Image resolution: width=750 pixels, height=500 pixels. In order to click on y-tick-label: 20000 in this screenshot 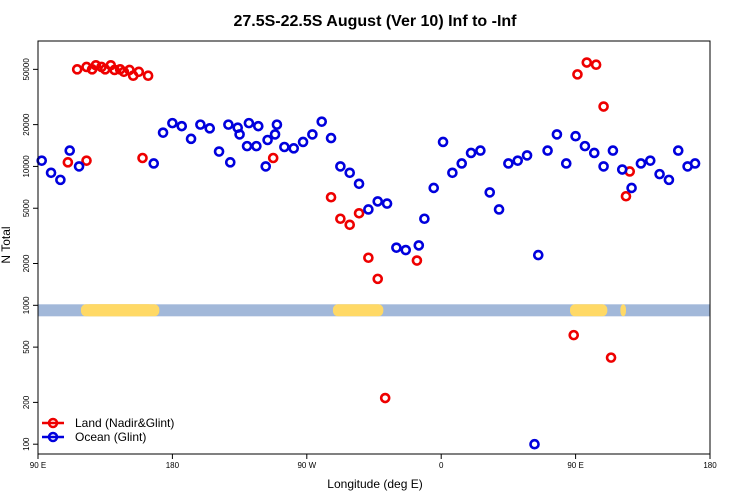, I will do `click(26, 124)`.